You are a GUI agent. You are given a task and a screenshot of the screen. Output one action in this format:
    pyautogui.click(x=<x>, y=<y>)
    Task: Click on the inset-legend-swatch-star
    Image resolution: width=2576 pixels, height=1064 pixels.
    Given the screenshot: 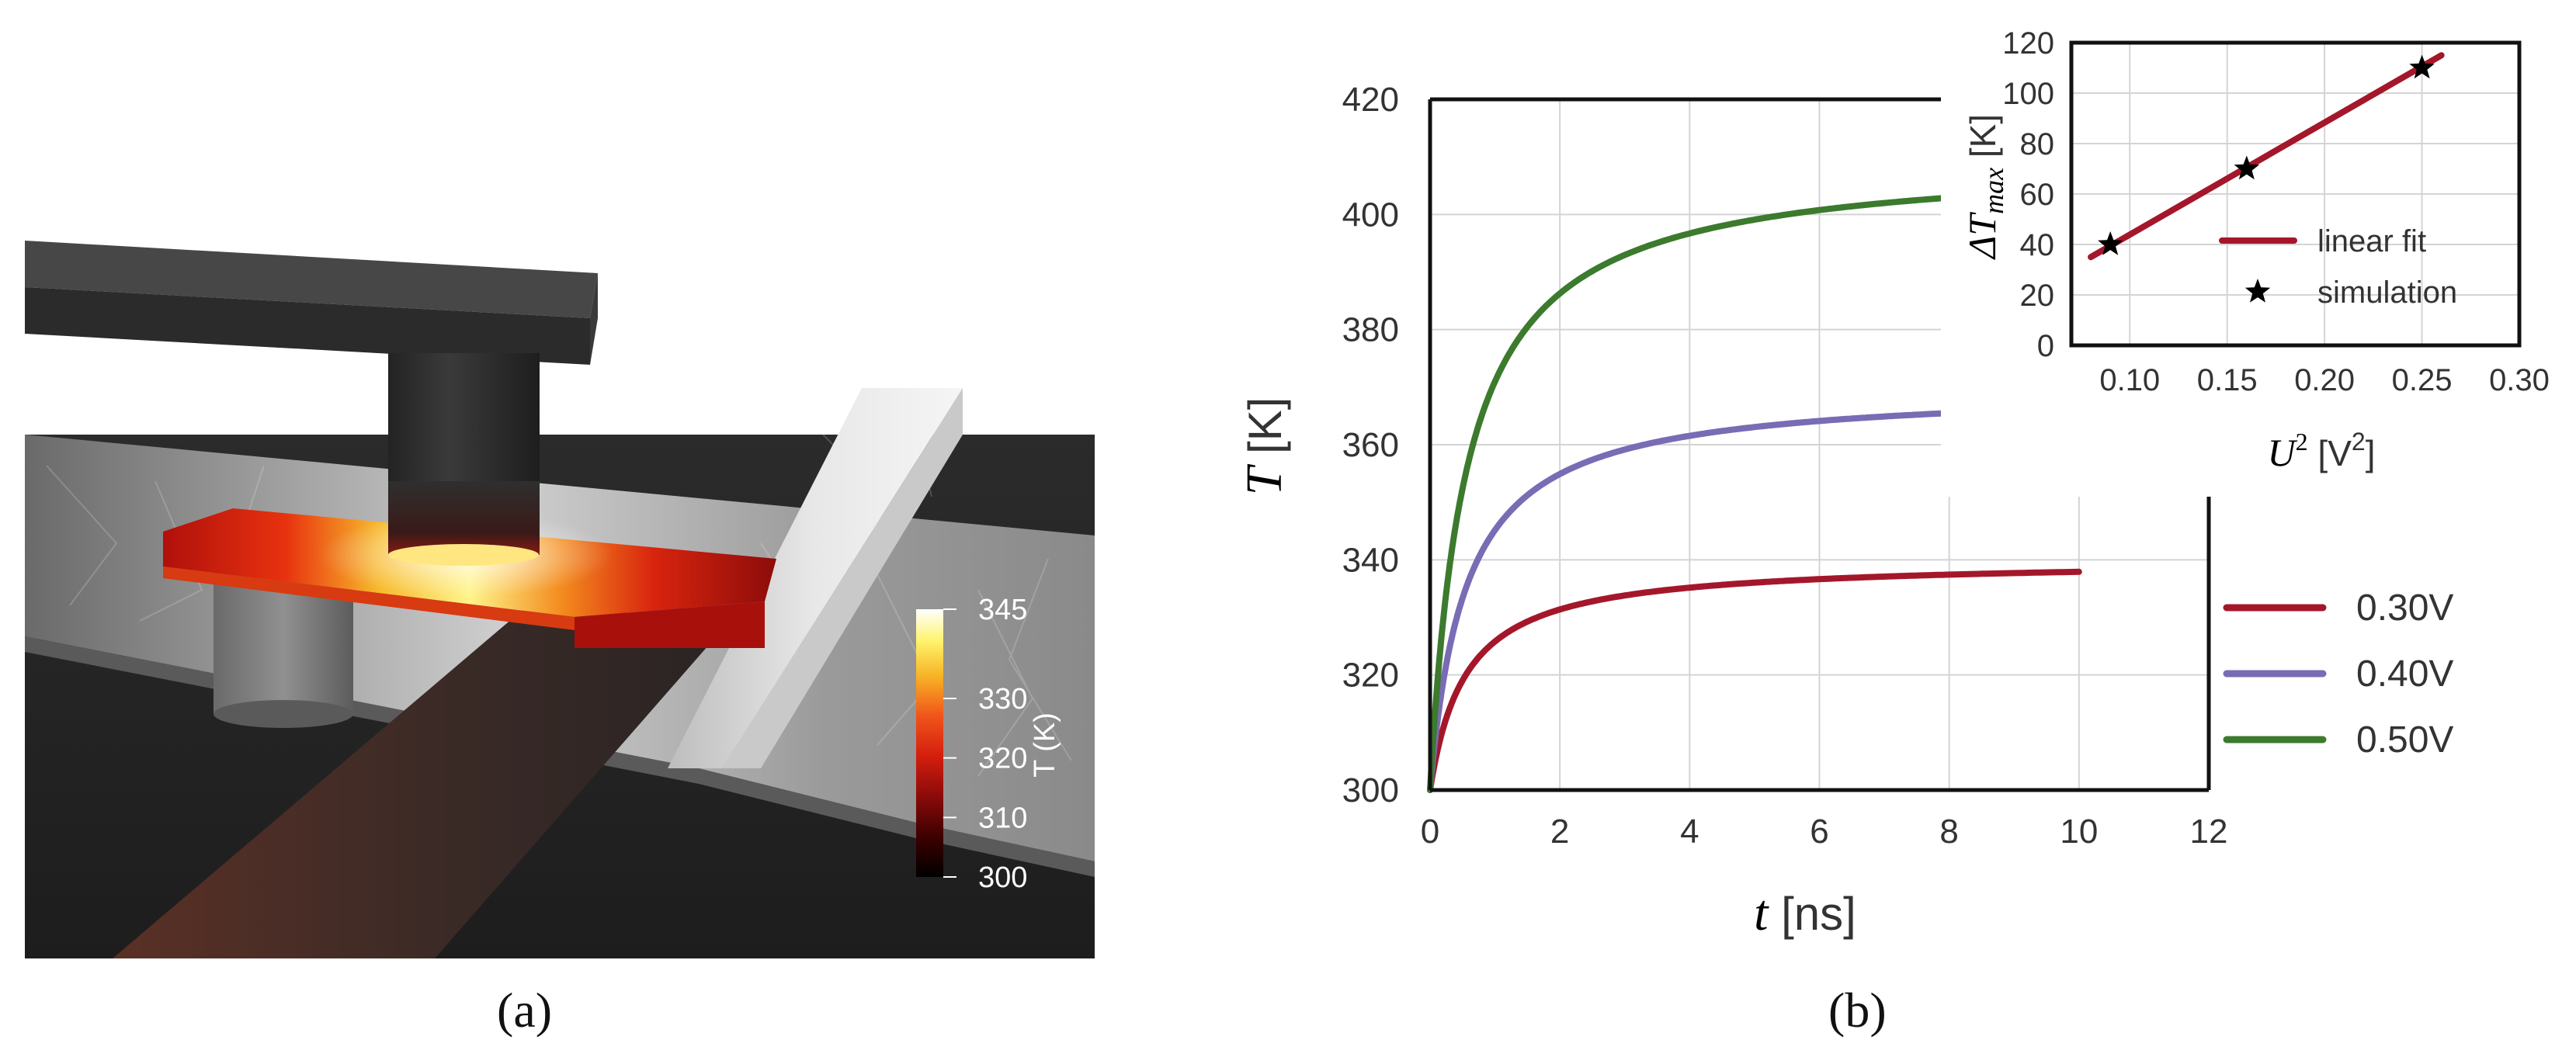 What is the action you would take?
    pyautogui.click(x=2257, y=291)
    